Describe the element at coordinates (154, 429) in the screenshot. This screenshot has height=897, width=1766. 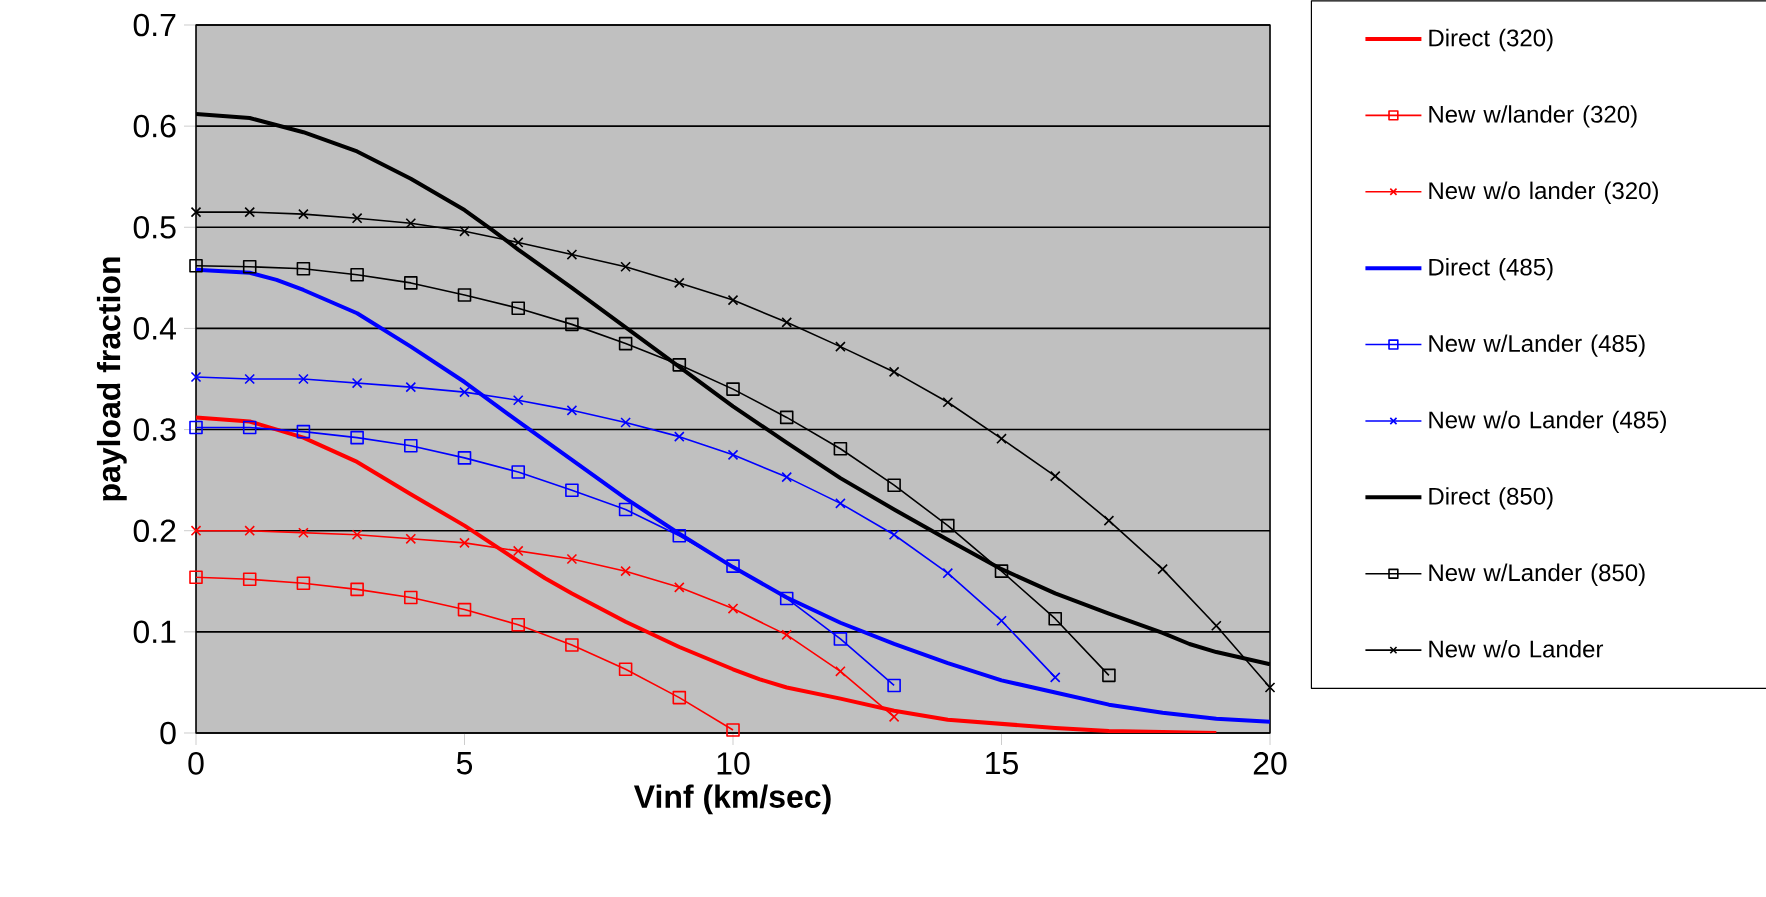
I see `y-tick-label: 0.3` at that location.